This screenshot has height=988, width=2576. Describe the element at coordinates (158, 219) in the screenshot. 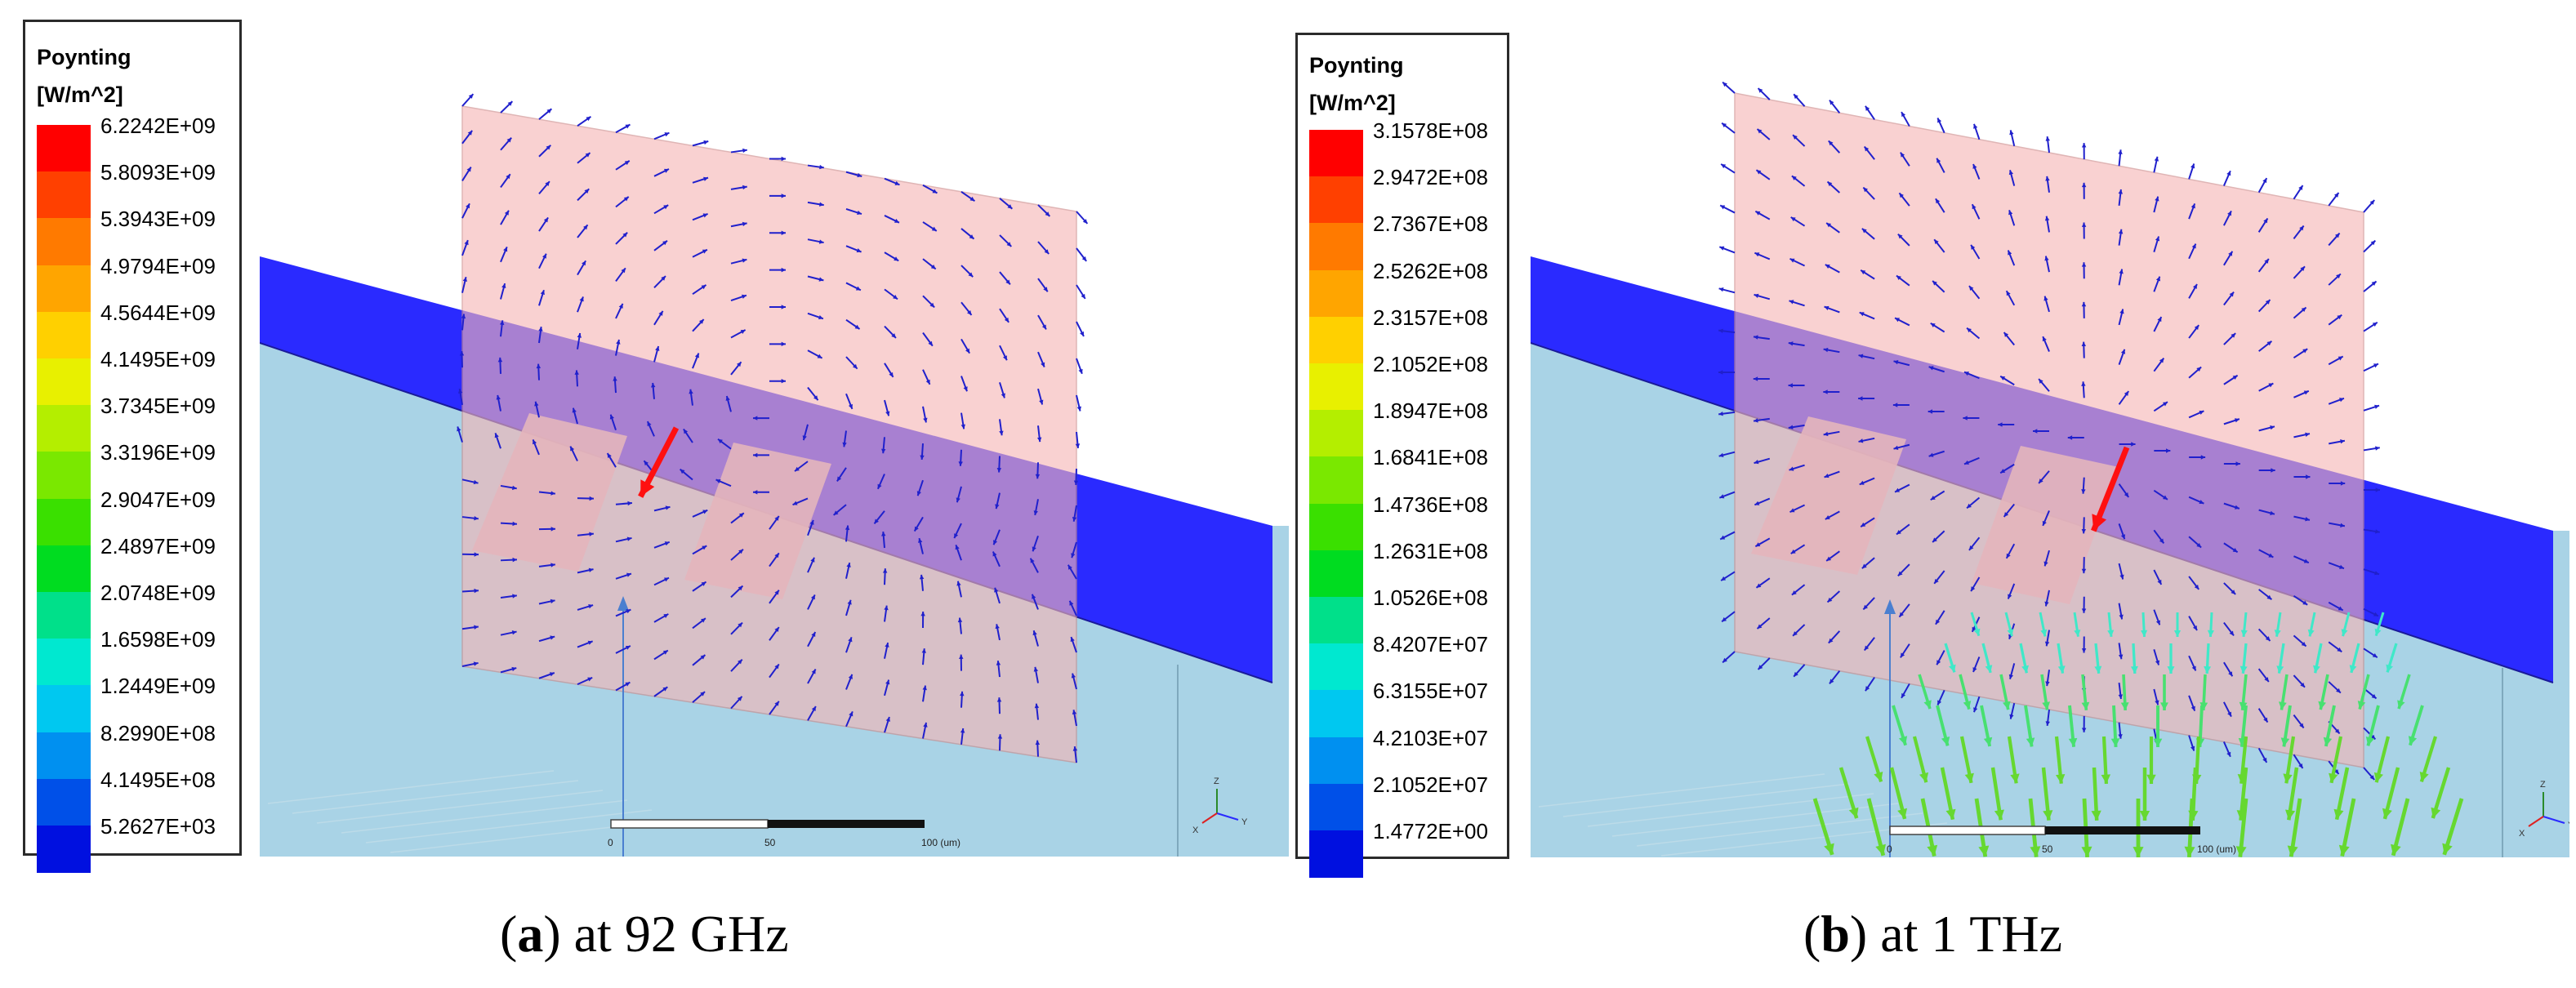

I see `legend-tick-label: 5.3943E+09` at that location.